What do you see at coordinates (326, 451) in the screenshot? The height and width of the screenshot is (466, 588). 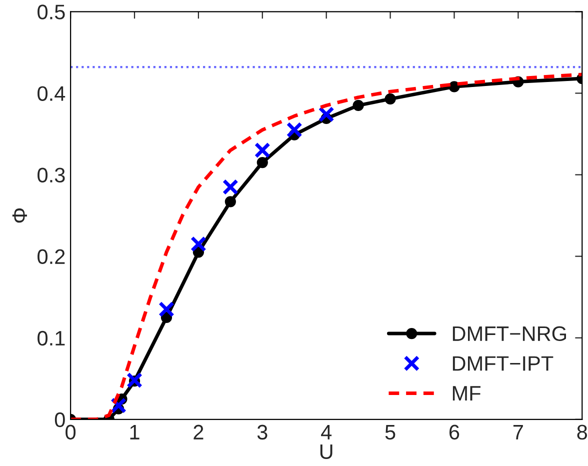 I see `x-axis-title: U` at bounding box center [326, 451].